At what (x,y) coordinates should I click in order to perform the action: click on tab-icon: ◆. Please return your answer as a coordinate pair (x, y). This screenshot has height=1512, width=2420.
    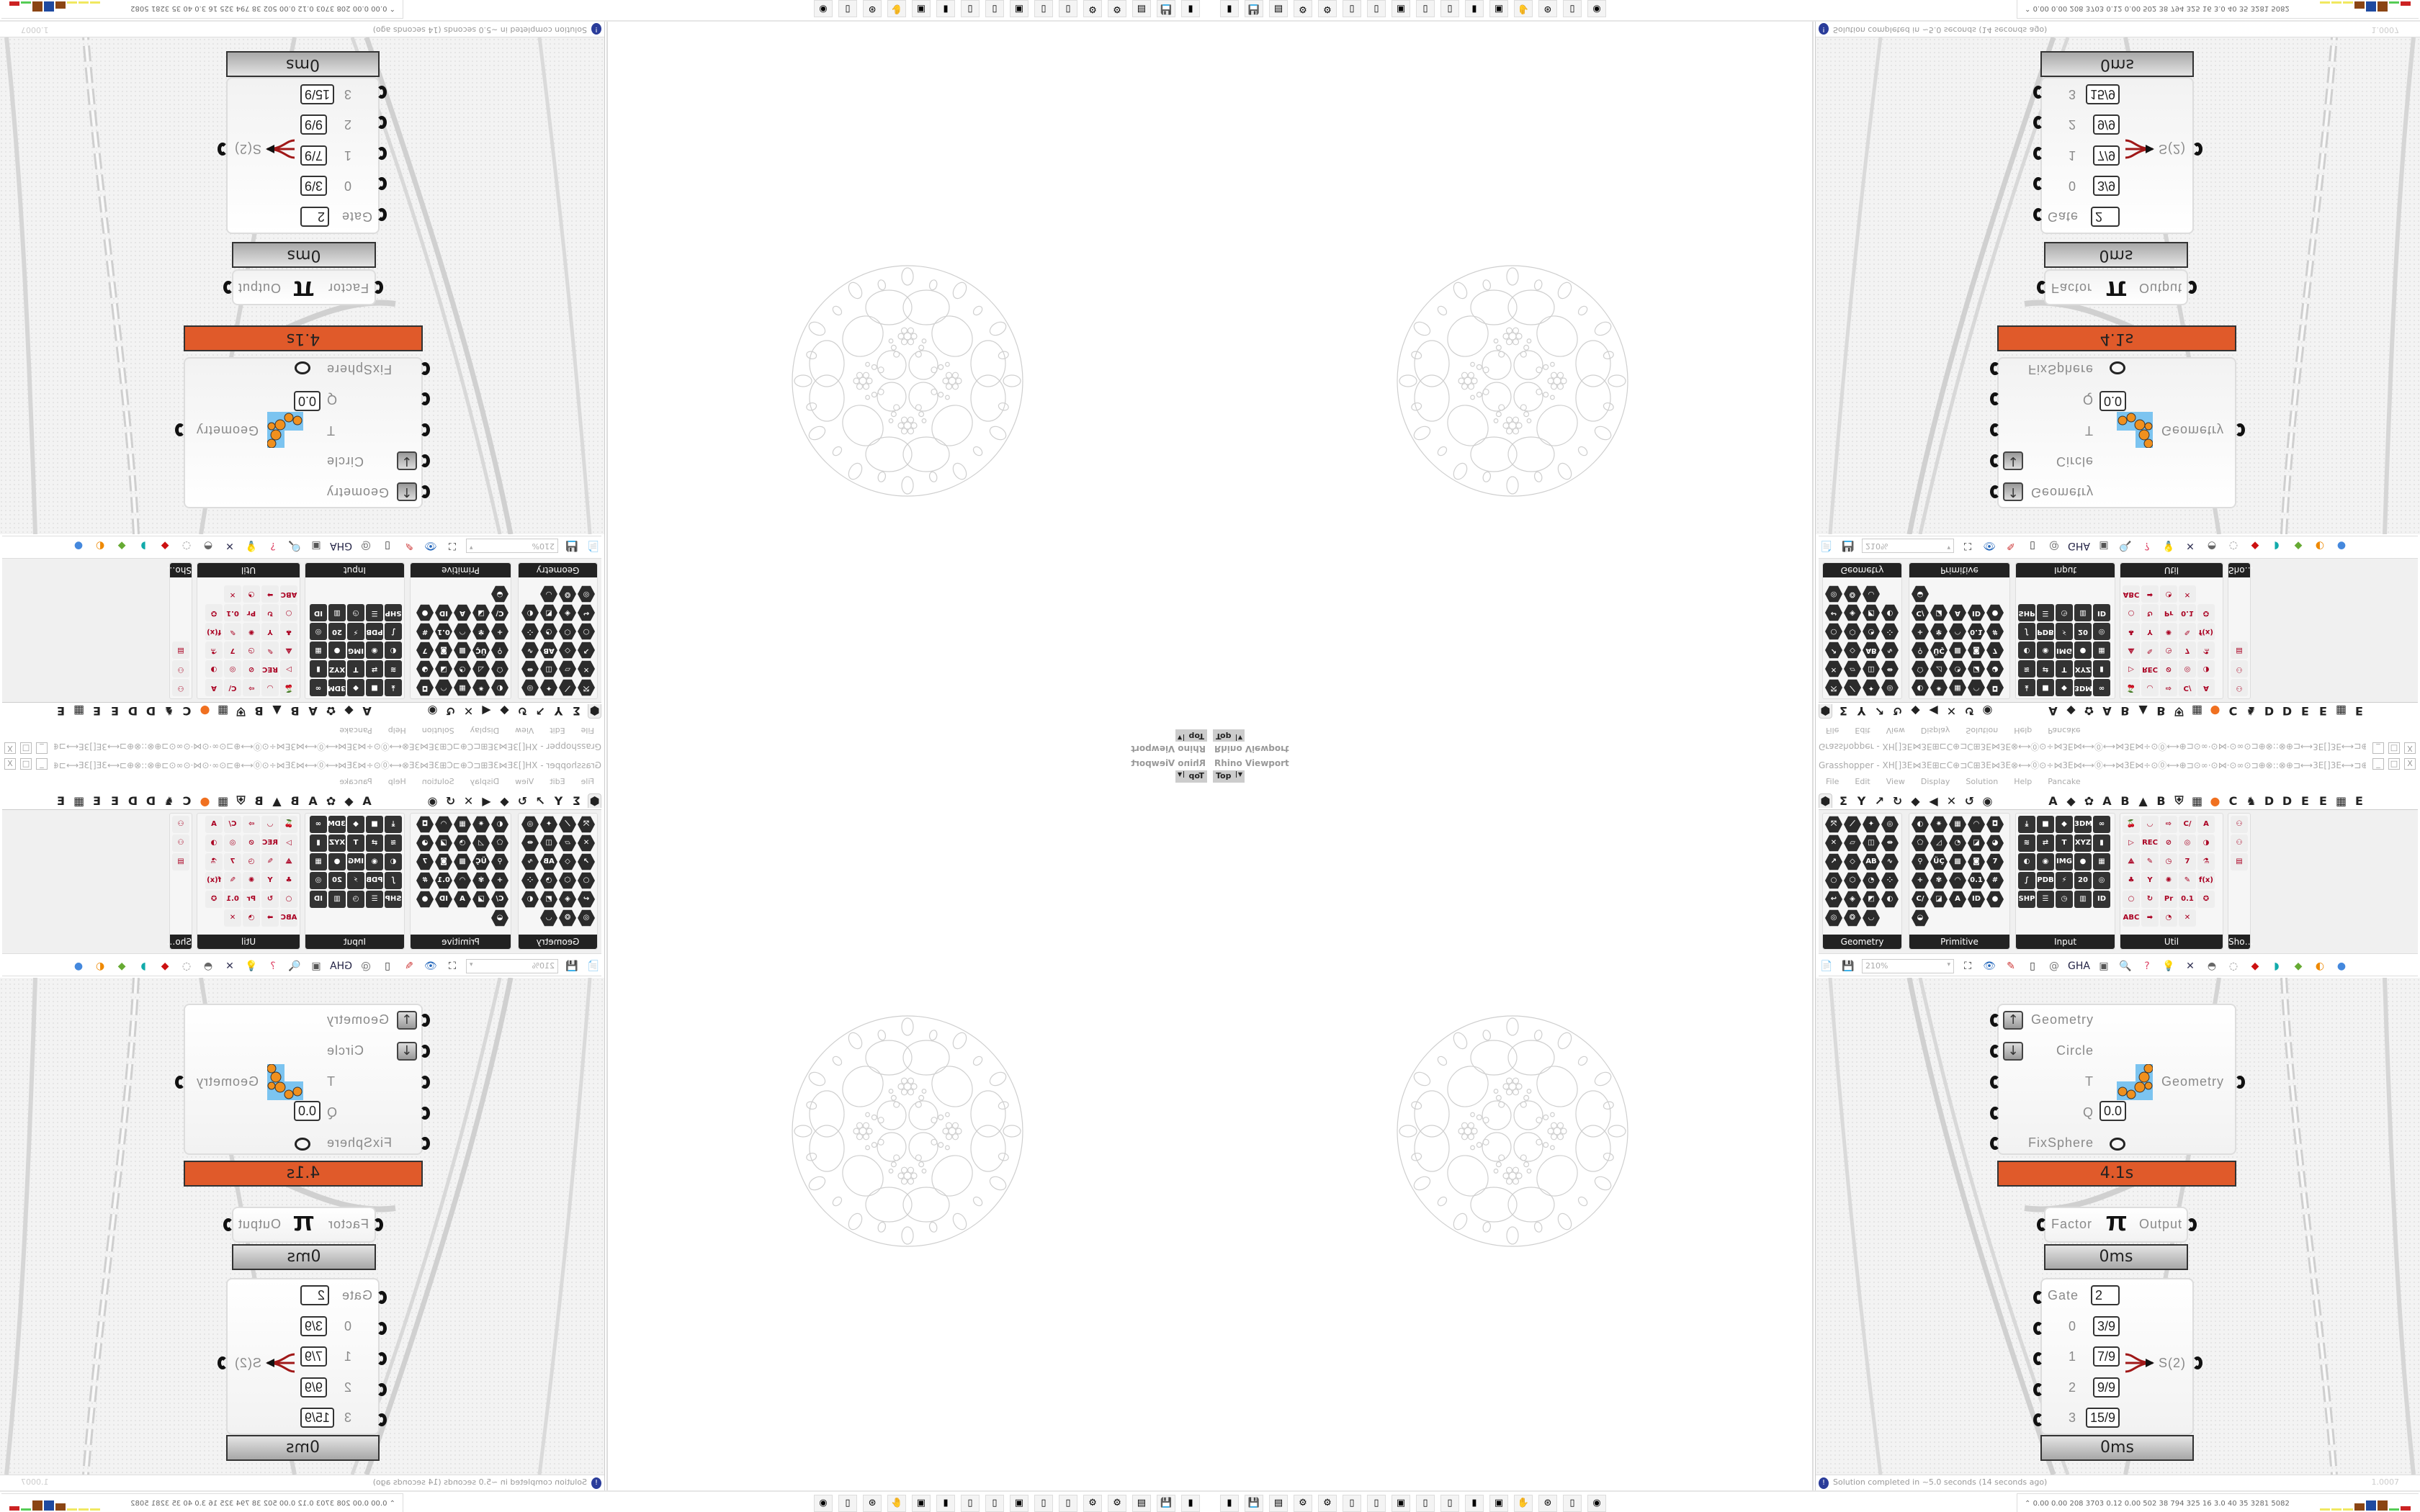
    Looking at the image, I should click on (1916, 711).